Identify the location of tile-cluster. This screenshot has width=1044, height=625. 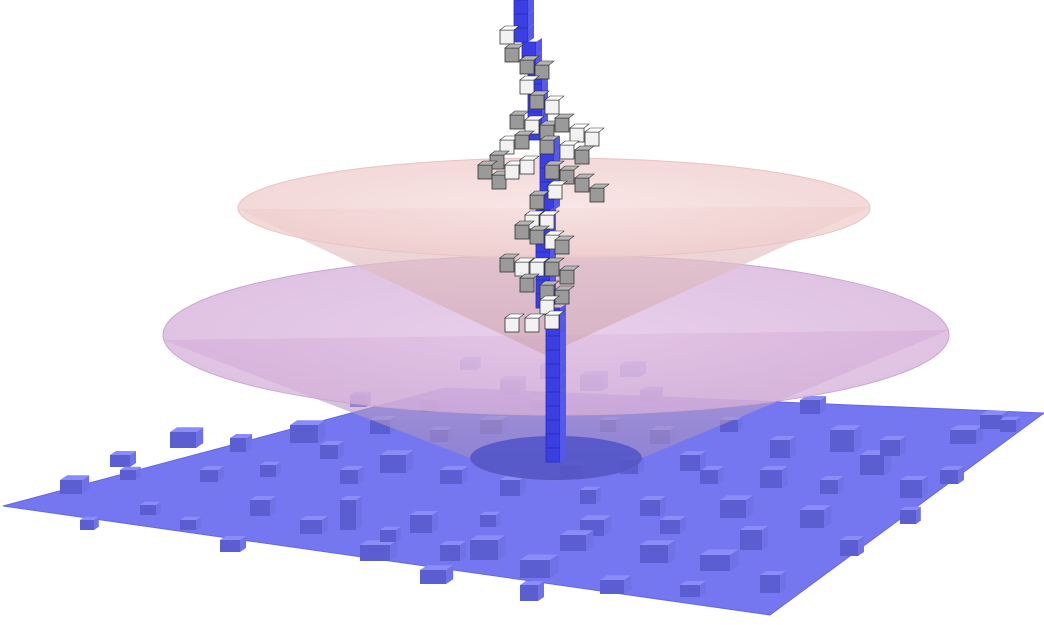
(543, 179).